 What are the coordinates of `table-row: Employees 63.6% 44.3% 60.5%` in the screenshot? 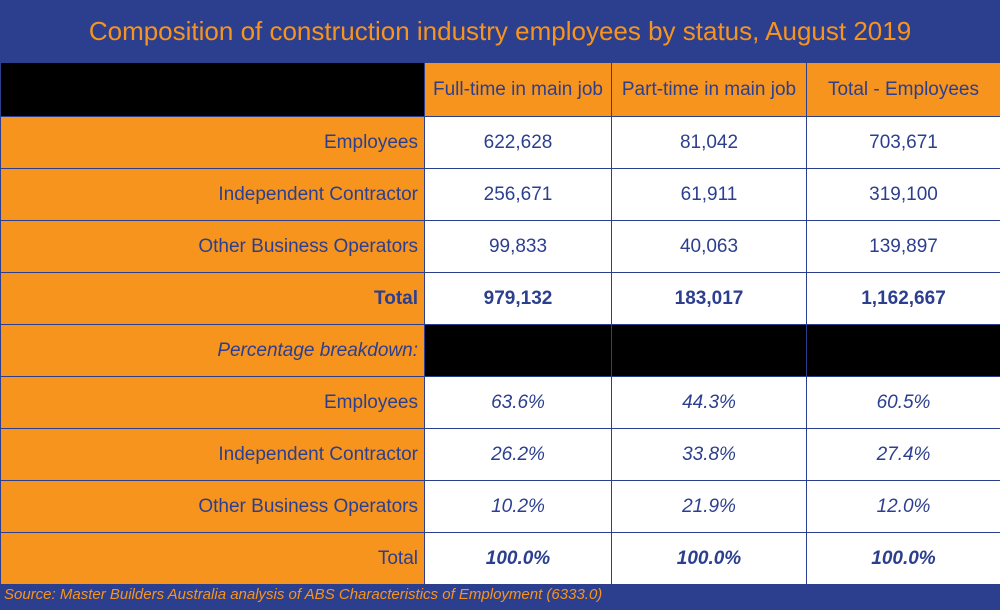 It's located at (500, 402).